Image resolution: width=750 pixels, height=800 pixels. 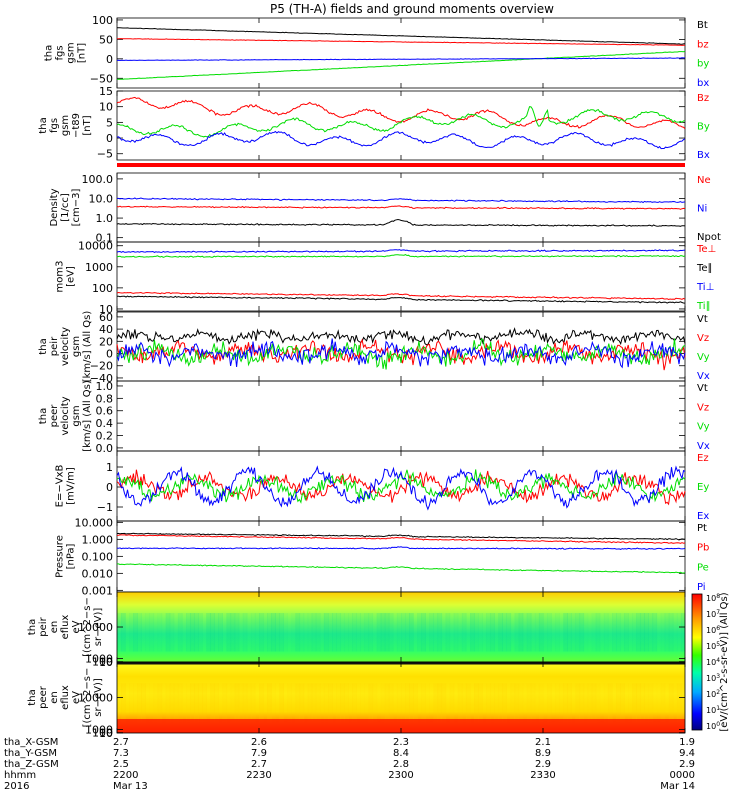 I want to click on y-tick-label: 0, so click(x=109, y=487).